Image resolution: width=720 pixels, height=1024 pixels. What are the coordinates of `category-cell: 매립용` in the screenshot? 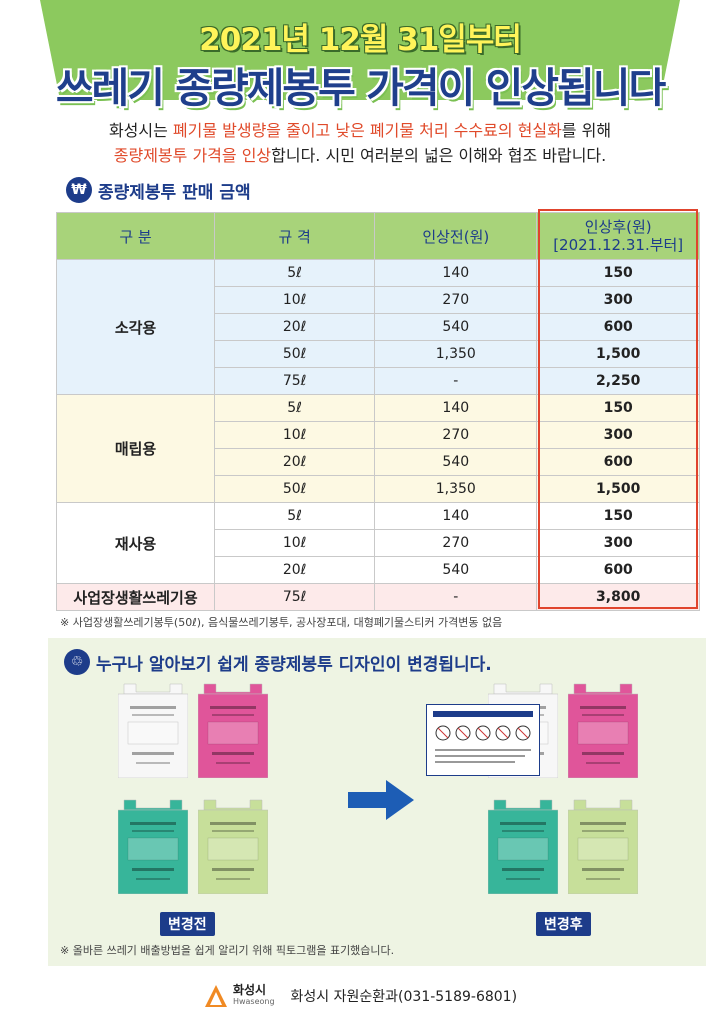 It's located at (135, 448).